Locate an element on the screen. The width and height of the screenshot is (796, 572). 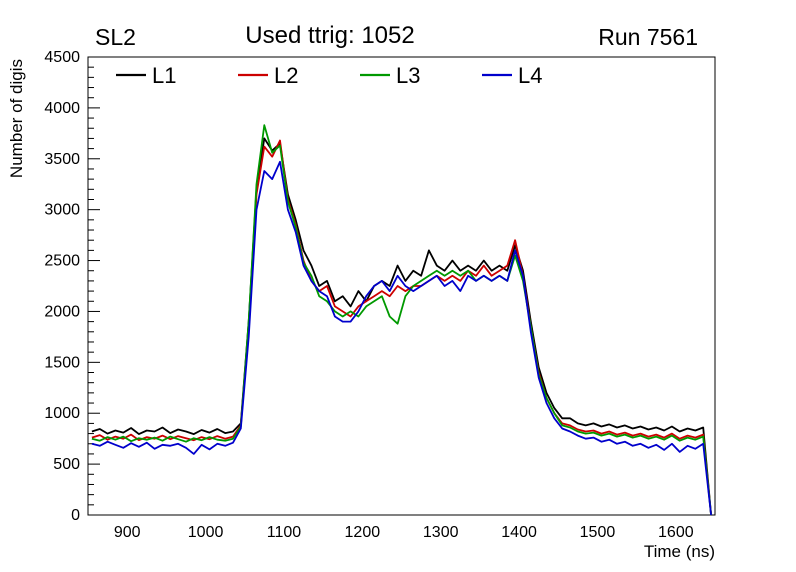
x-tick-label: 1500 is located at coordinates (598, 532).